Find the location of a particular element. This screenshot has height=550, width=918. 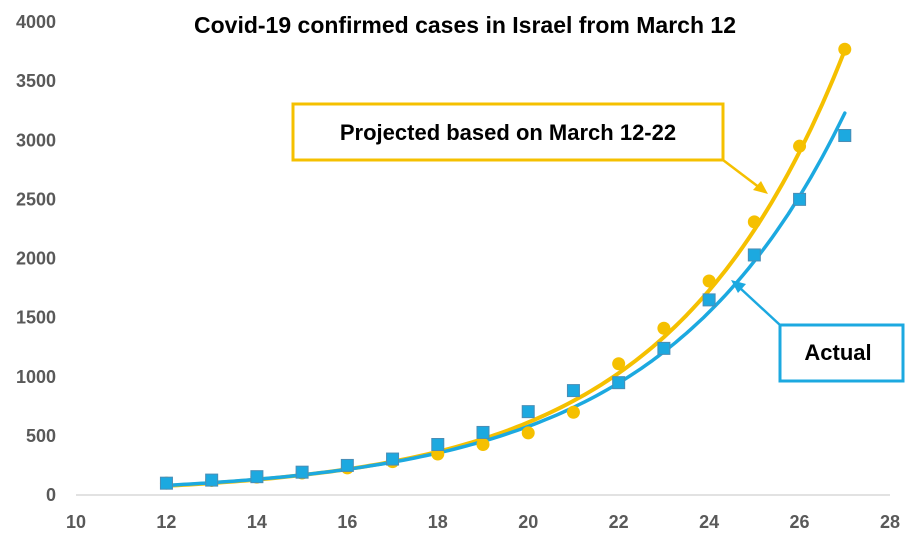

projected-annotation-label: Projected based on March 12-22 is located at coordinates (508, 132).